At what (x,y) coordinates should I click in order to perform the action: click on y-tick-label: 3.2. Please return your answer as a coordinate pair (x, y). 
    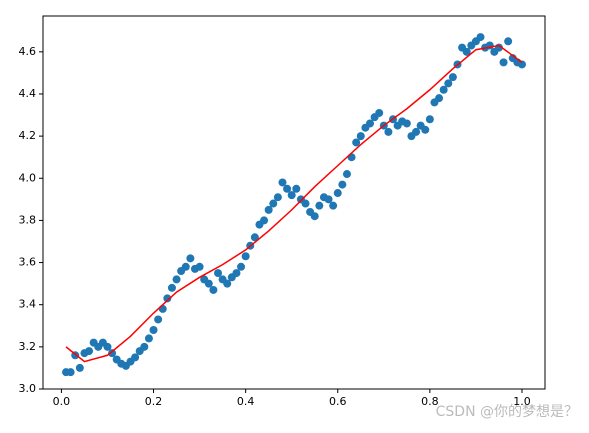
    Looking at the image, I should click on (28, 346).